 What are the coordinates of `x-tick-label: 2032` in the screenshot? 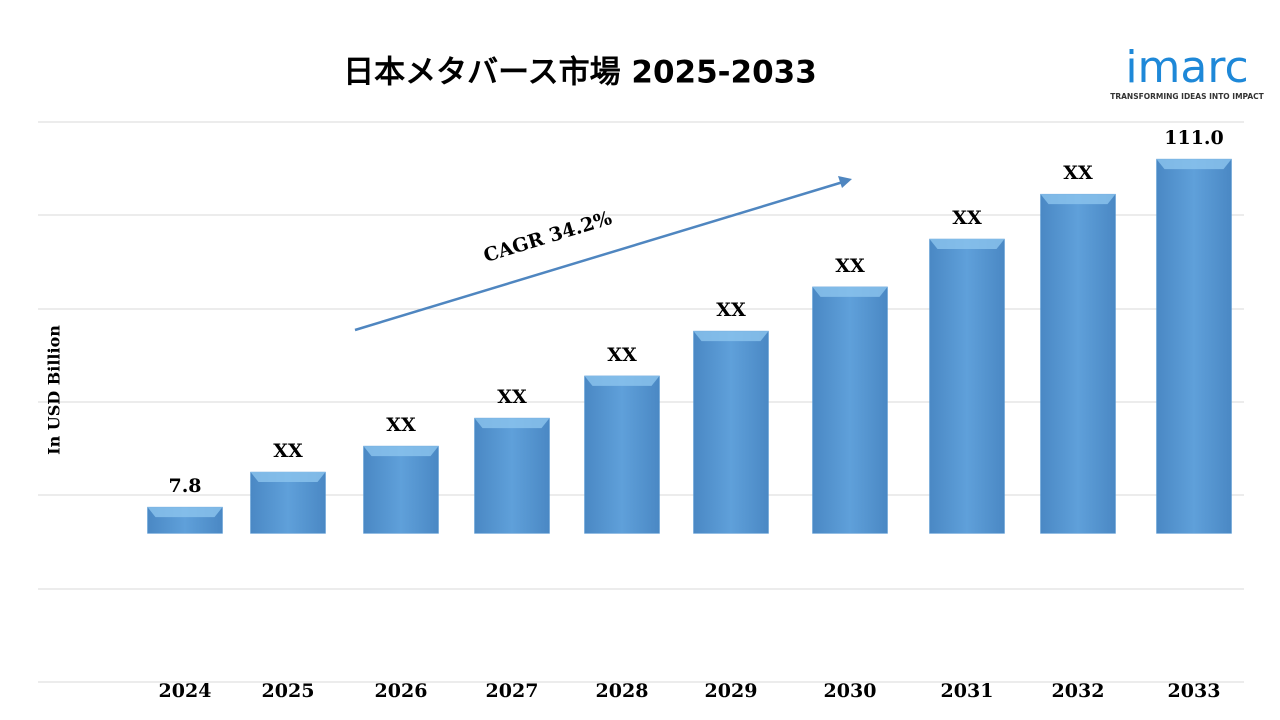 It's located at (1078, 691).